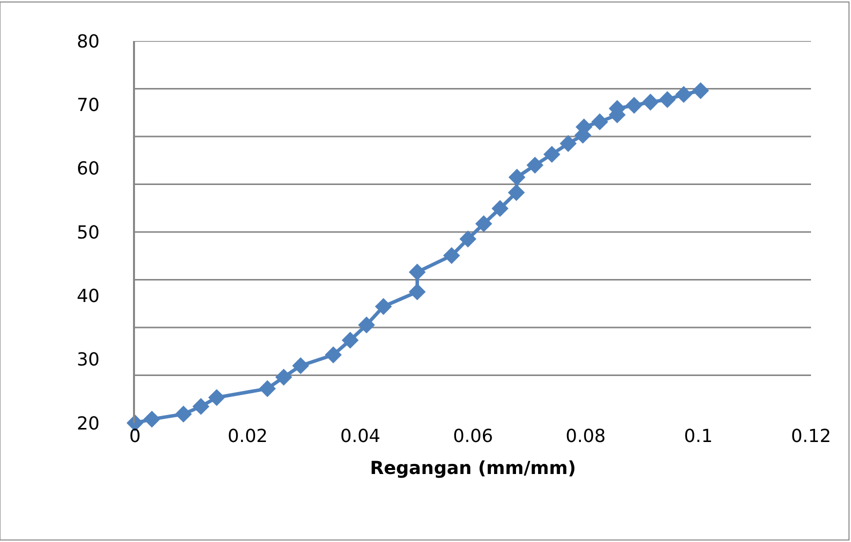 This screenshot has height=542, width=851. What do you see at coordinates (248, 436) in the screenshot?
I see `x-tick-label: 0.02` at bounding box center [248, 436].